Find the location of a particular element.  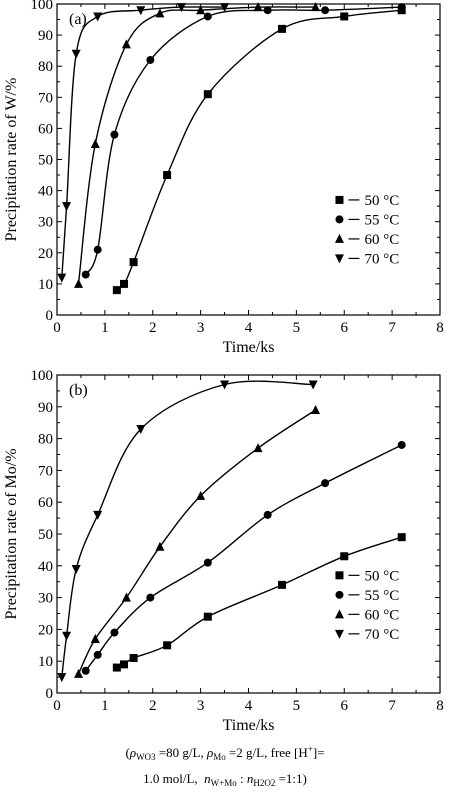

x-tick-label: 6 is located at coordinates (345, 706).